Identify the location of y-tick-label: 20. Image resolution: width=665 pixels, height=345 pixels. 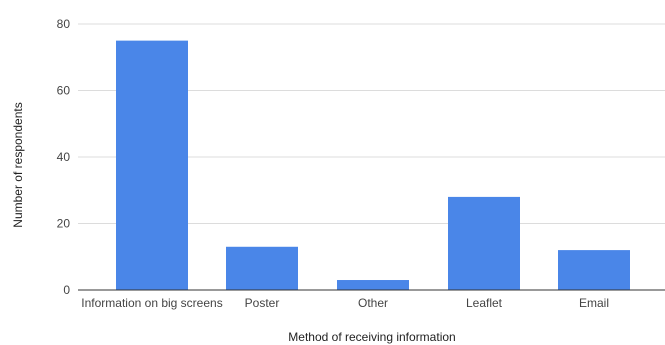
(64, 224).